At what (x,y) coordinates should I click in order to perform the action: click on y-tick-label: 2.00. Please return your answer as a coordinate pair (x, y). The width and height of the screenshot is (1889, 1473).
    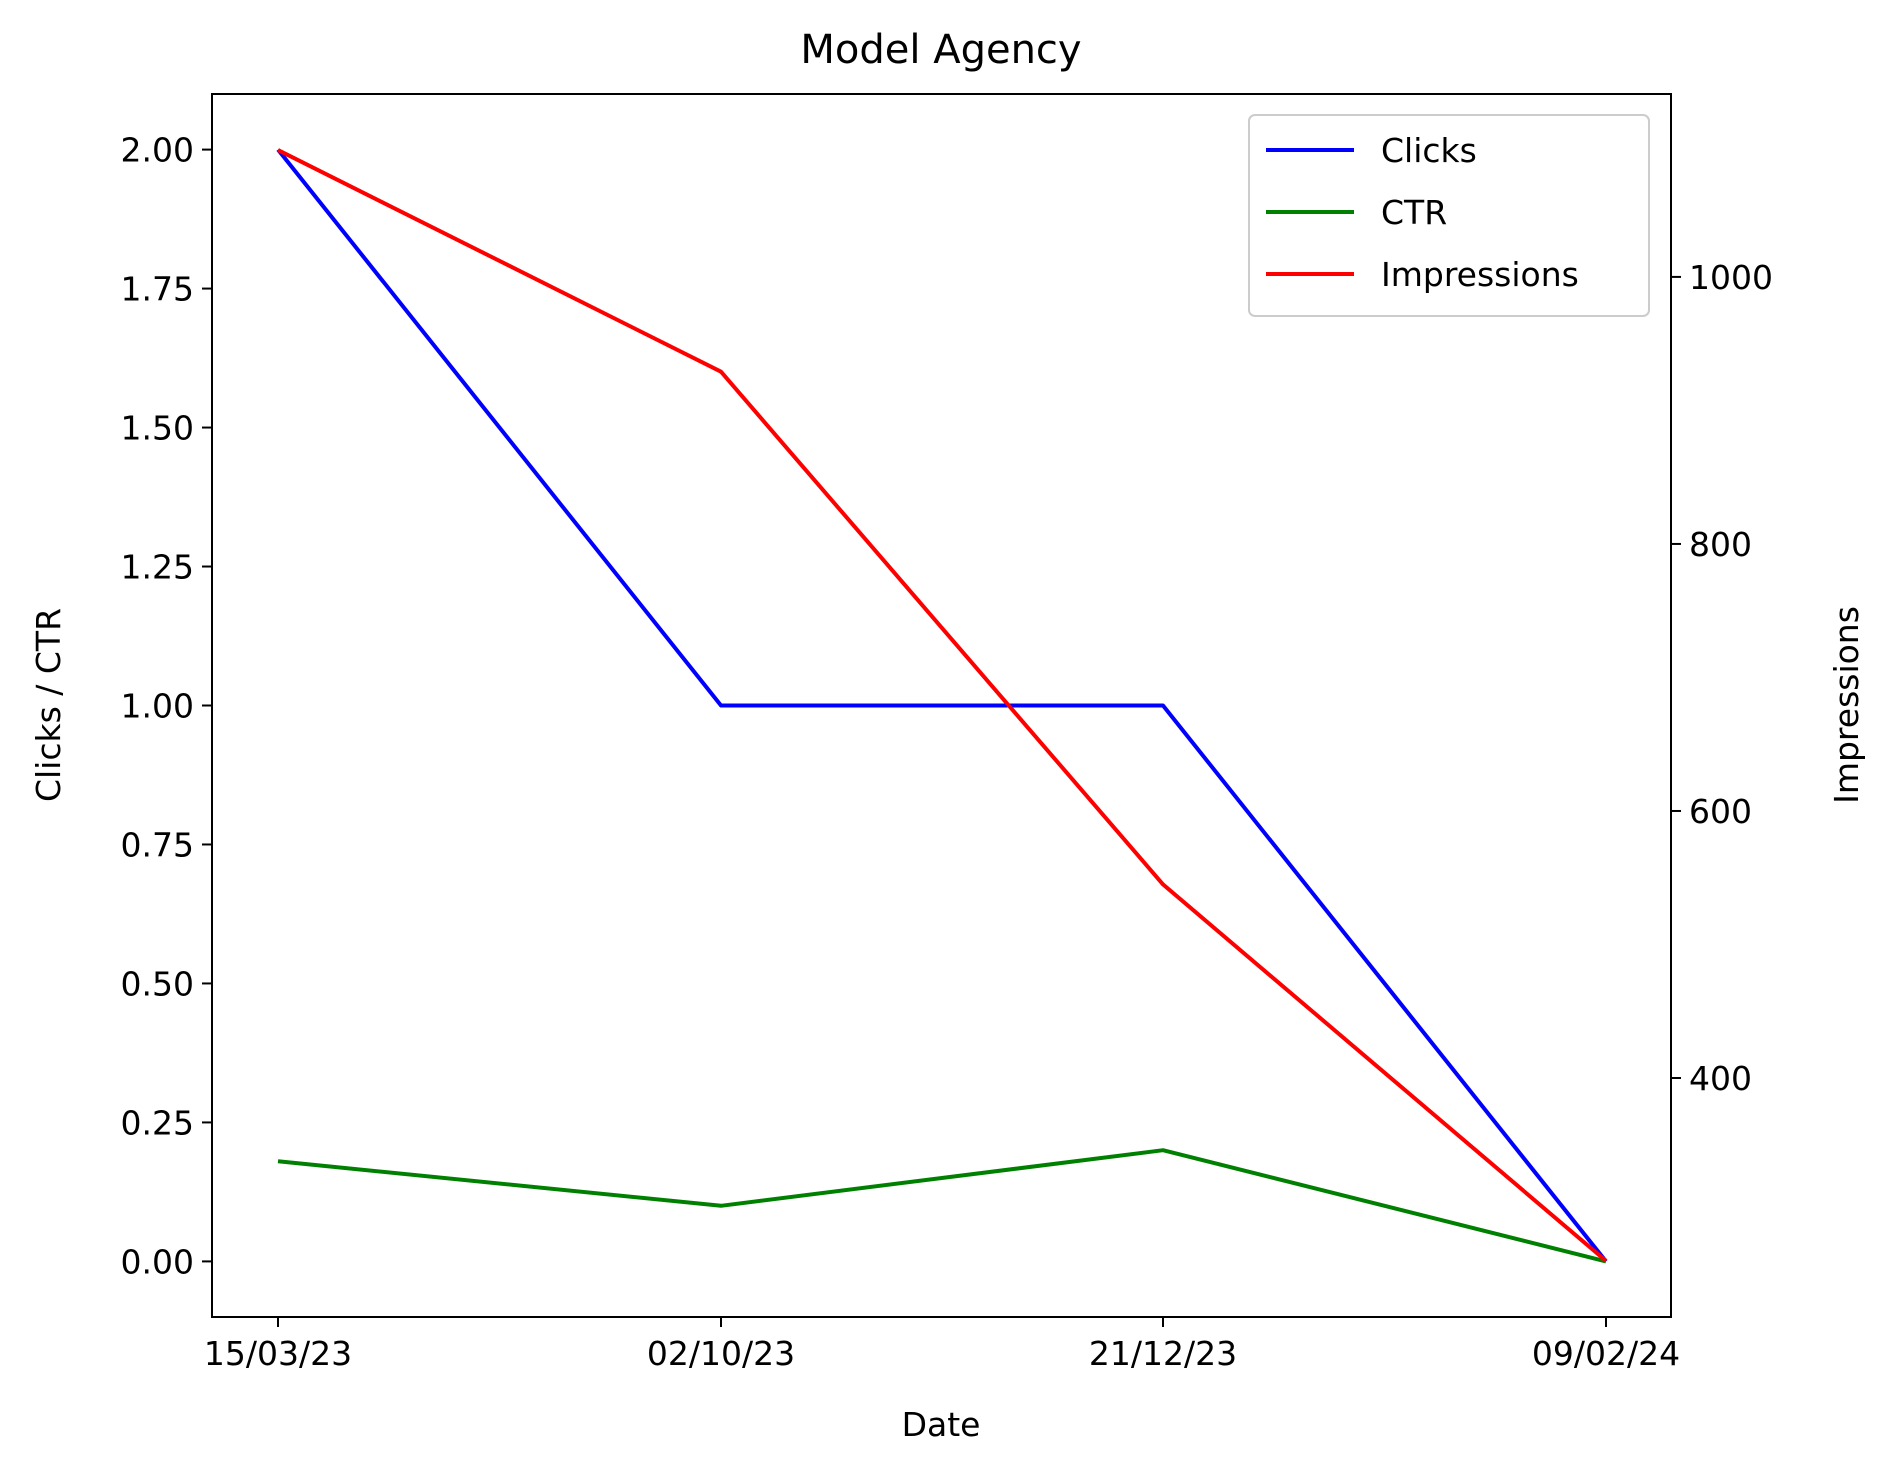
    Looking at the image, I should click on (157, 150).